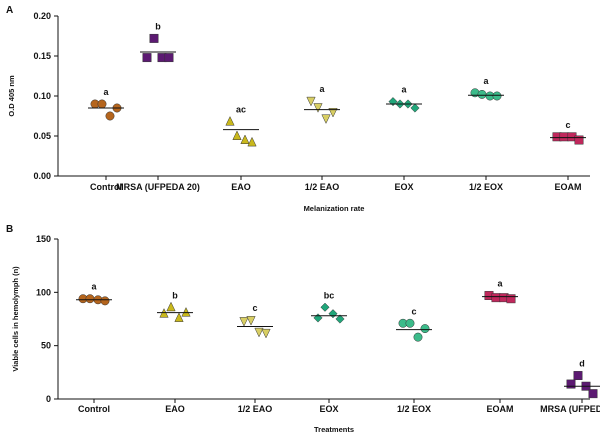 Image resolution: width=600 pixels, height=435 pixels. I want to click on panel-a-y-tick-label: 0.15, so click(42, 56).